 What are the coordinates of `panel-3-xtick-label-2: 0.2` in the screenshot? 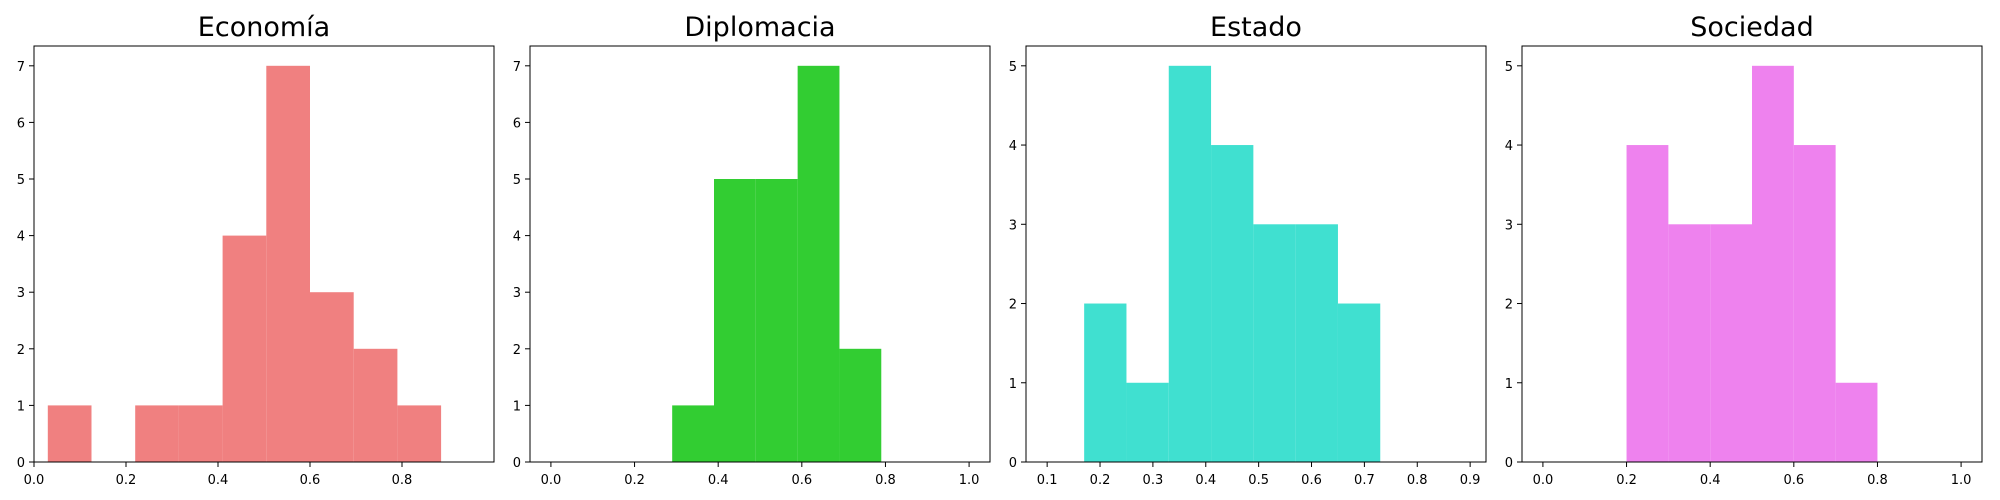 It's located at (1100, 480).